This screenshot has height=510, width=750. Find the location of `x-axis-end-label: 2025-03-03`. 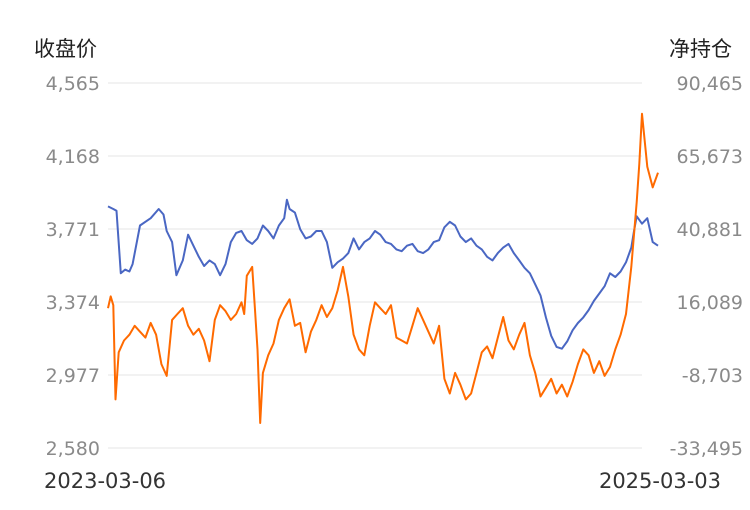

x-axis-end-label: 2025-03-03 is located at coordinates (660, 481).